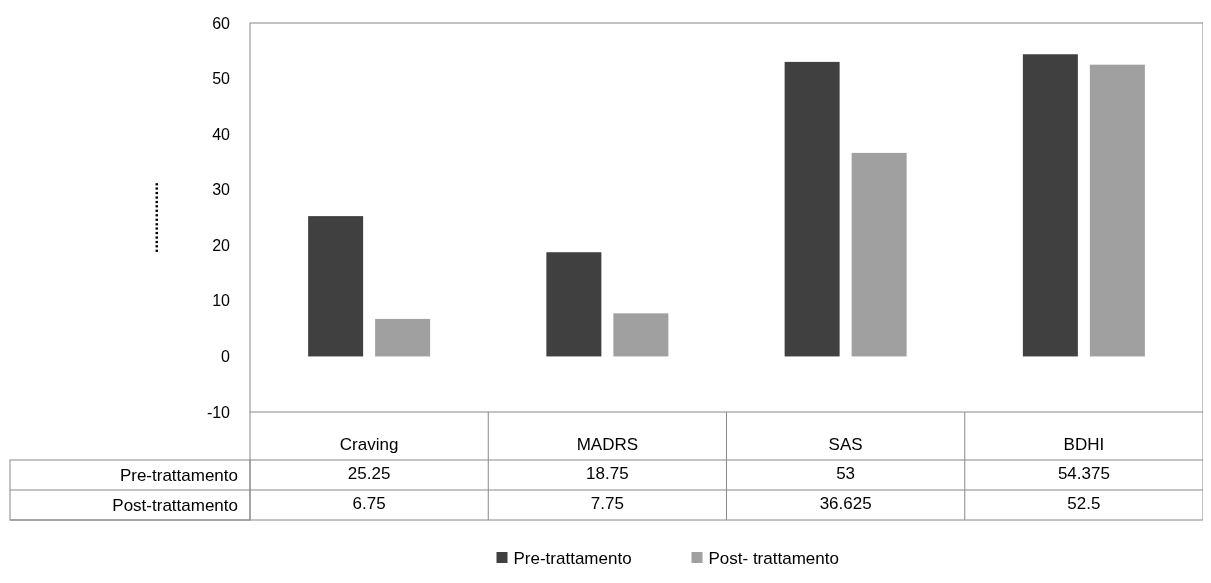 The width and height of the screenshot is (1211, 583). What do you see at coordinates (221, 245) in the screenshot?
I see `y-tick-label: 20` at bounding box center [221, 245].